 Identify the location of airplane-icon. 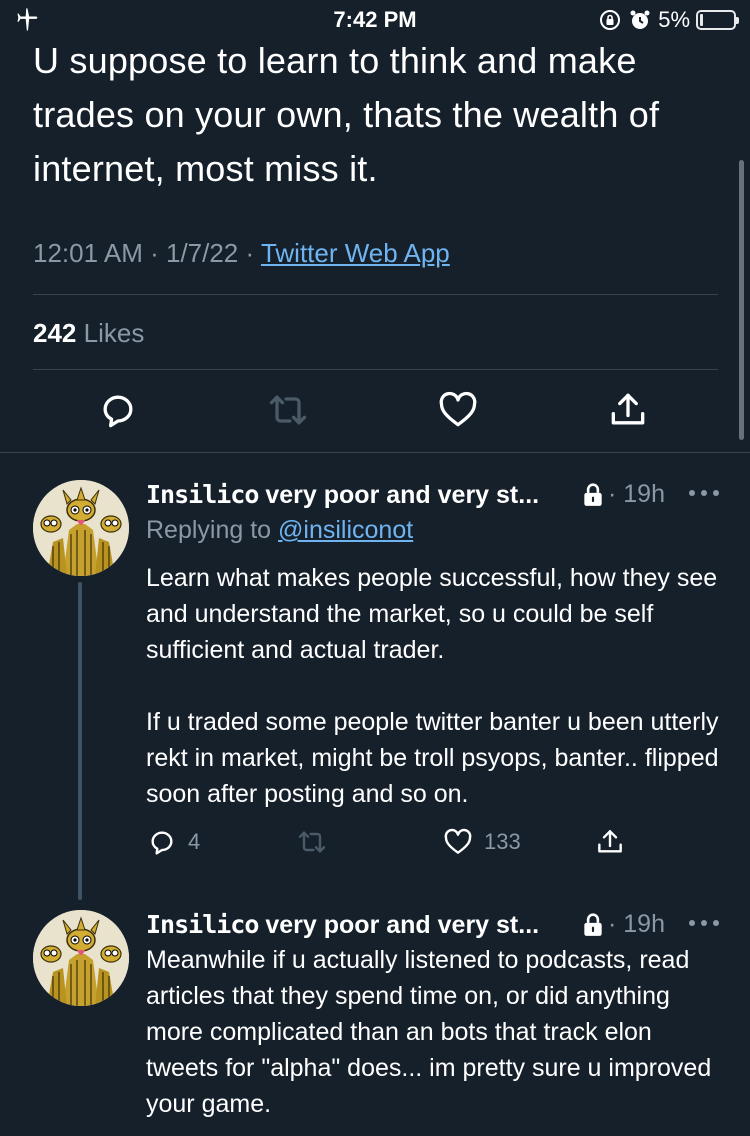
(27, 19).